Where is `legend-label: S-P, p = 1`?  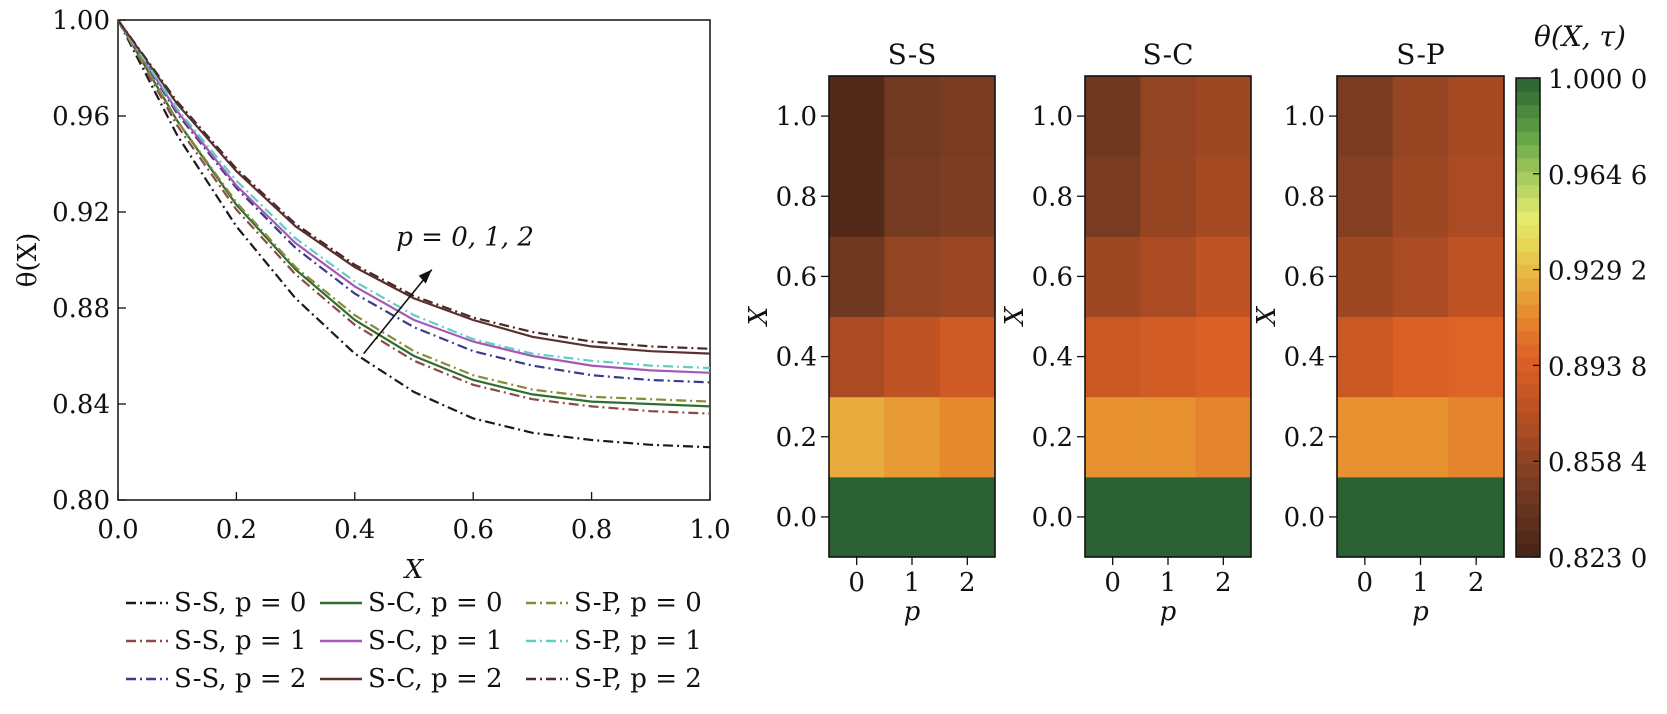
legend-label: S-P, p = 1 is located at coordinates (638, 641).